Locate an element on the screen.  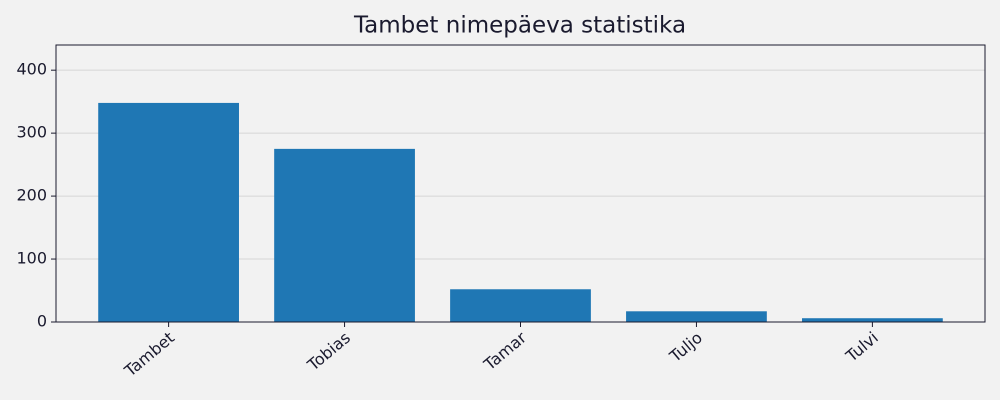
y-tick-label: 300 is located at coordinates (31, 132).